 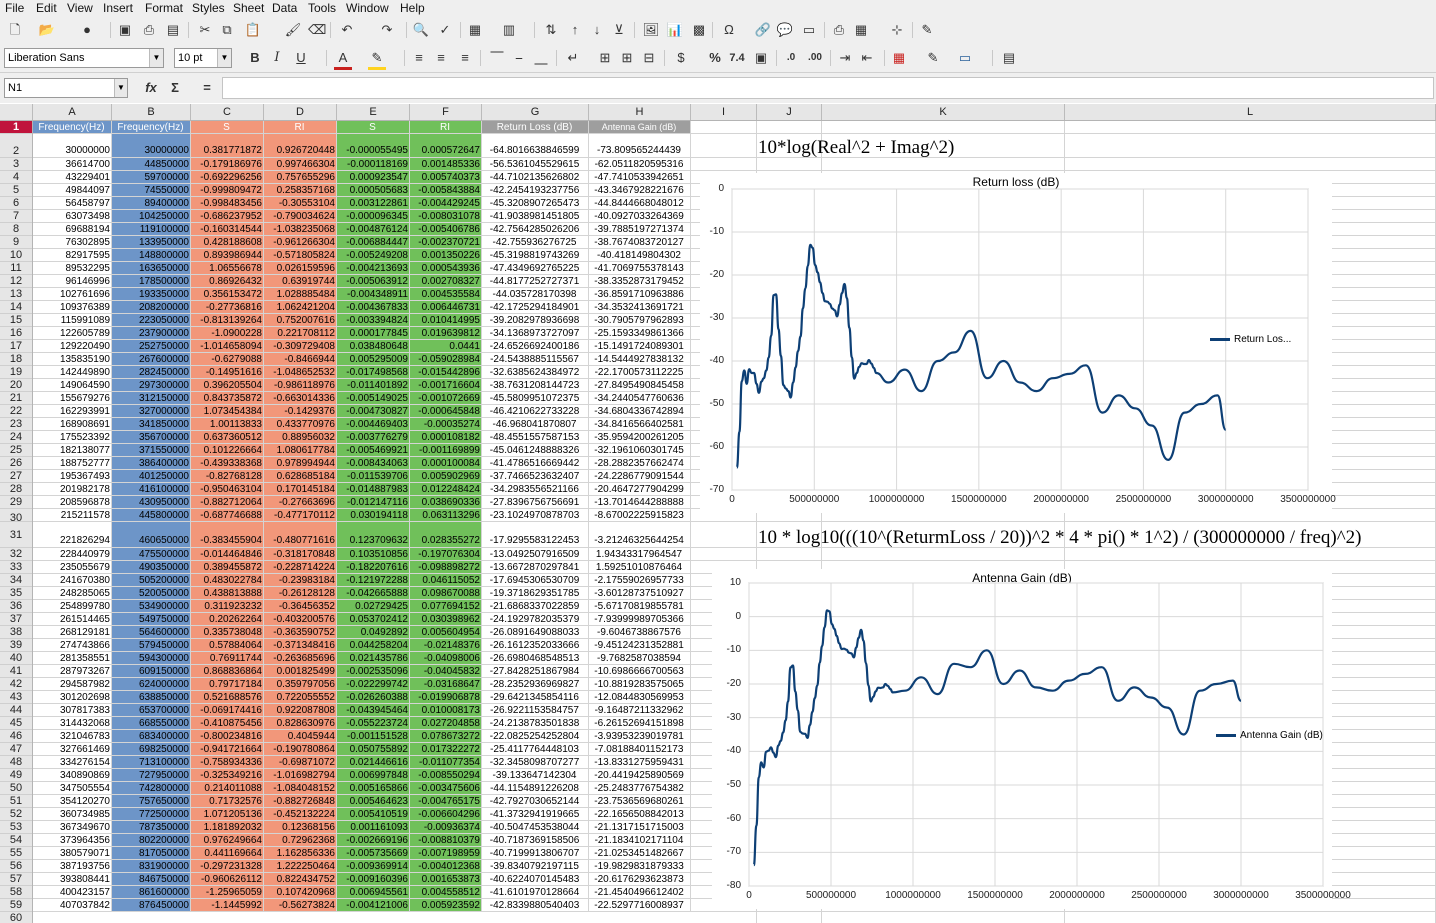 I want to click on cell: -20.6176293623873, so click(x=640, y=879).